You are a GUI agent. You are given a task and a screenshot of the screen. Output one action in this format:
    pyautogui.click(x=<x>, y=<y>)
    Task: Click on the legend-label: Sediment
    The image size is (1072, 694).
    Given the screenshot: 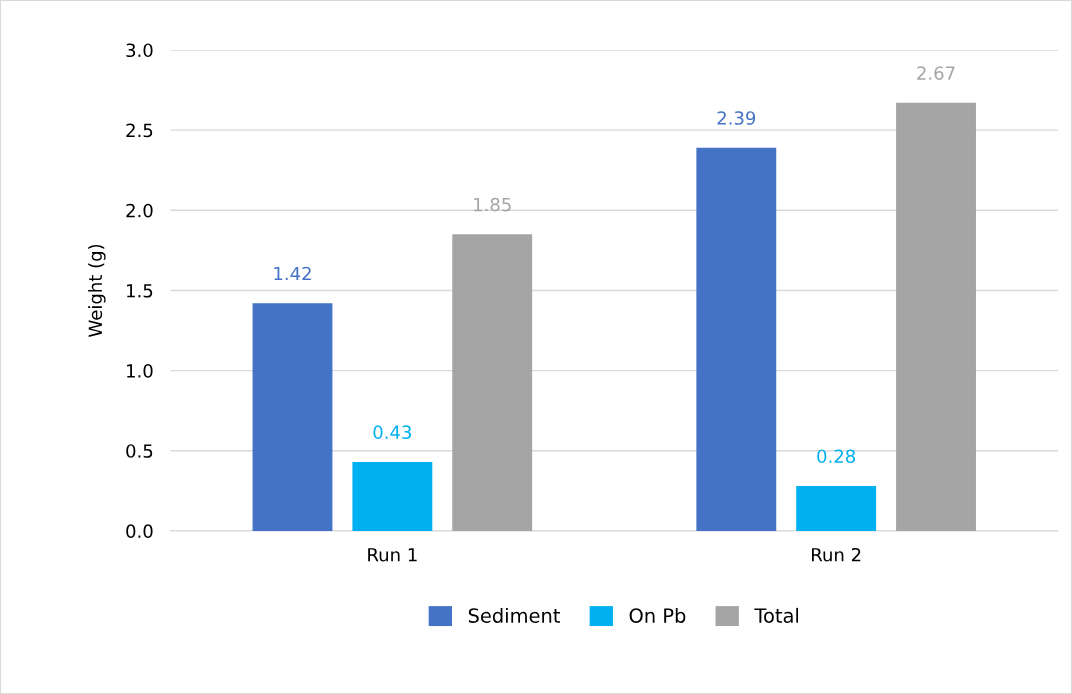 What is the action you would take?
    pyautogui.click(x=514, y=615)
    